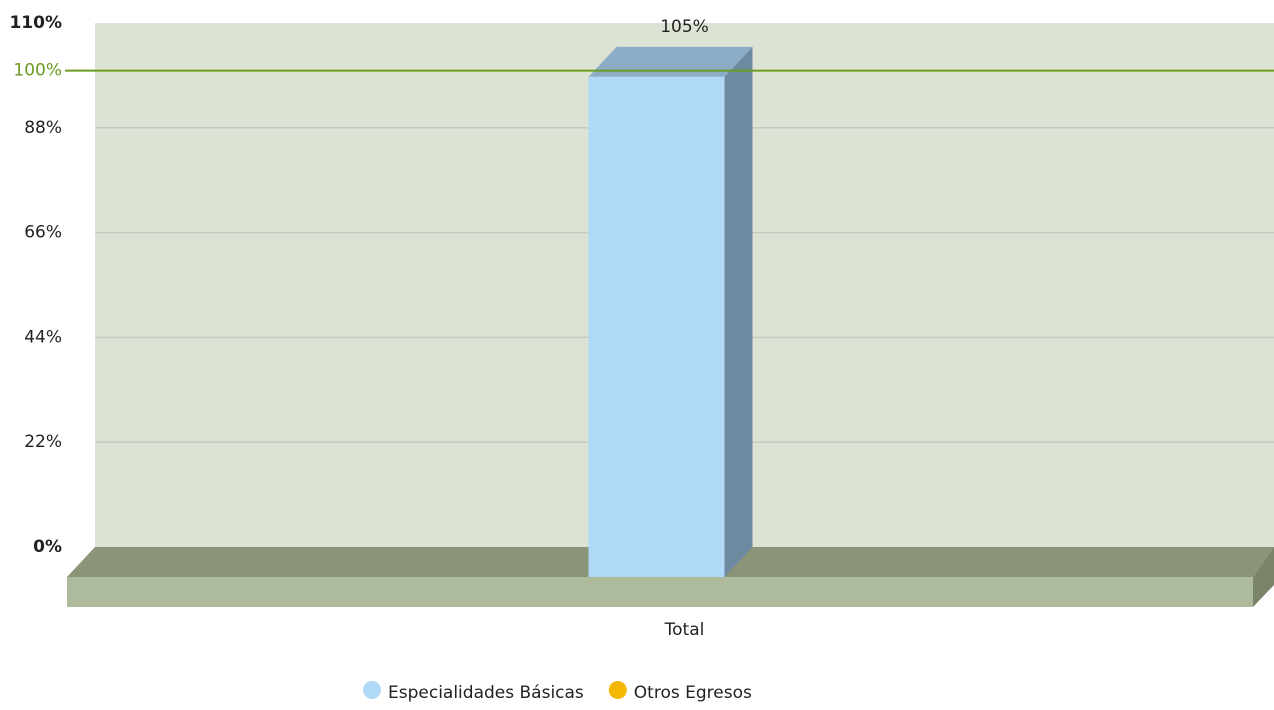  I want to click on y-tick-label: 88%, so click(43, 128).